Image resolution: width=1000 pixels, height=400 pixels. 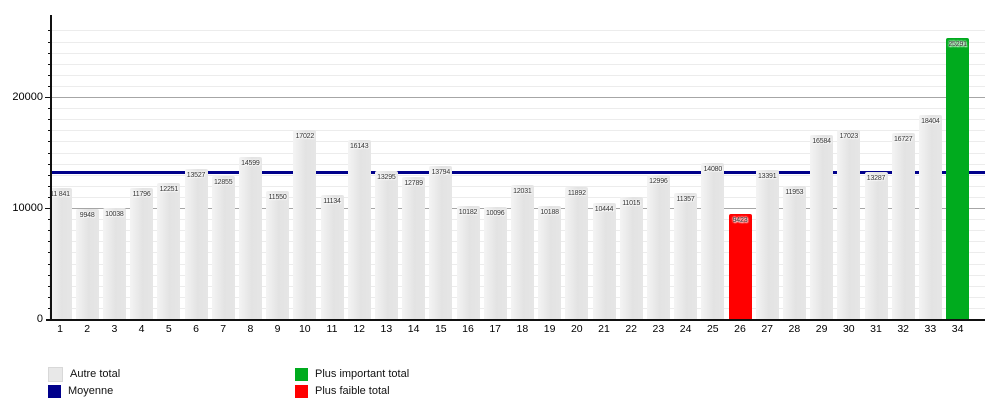 I want to click on legend-item-plus-important: Plus important total, so click(x=352, y=374).